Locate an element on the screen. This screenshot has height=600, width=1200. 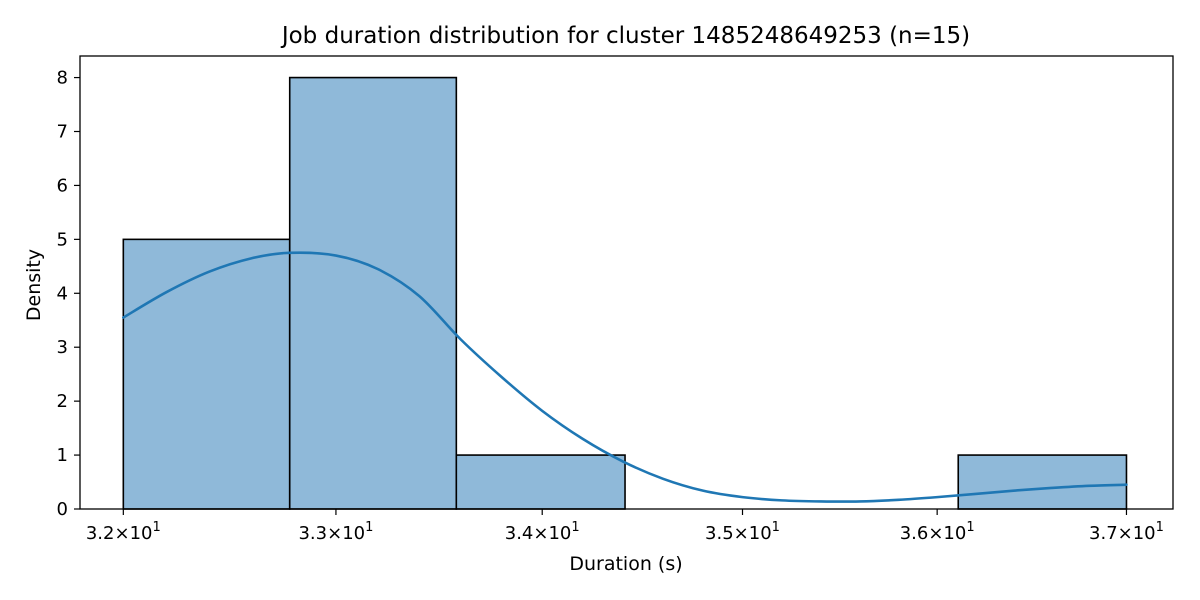
x-tick-label: 3.2×10¹ is located at coordinates (123, 532).